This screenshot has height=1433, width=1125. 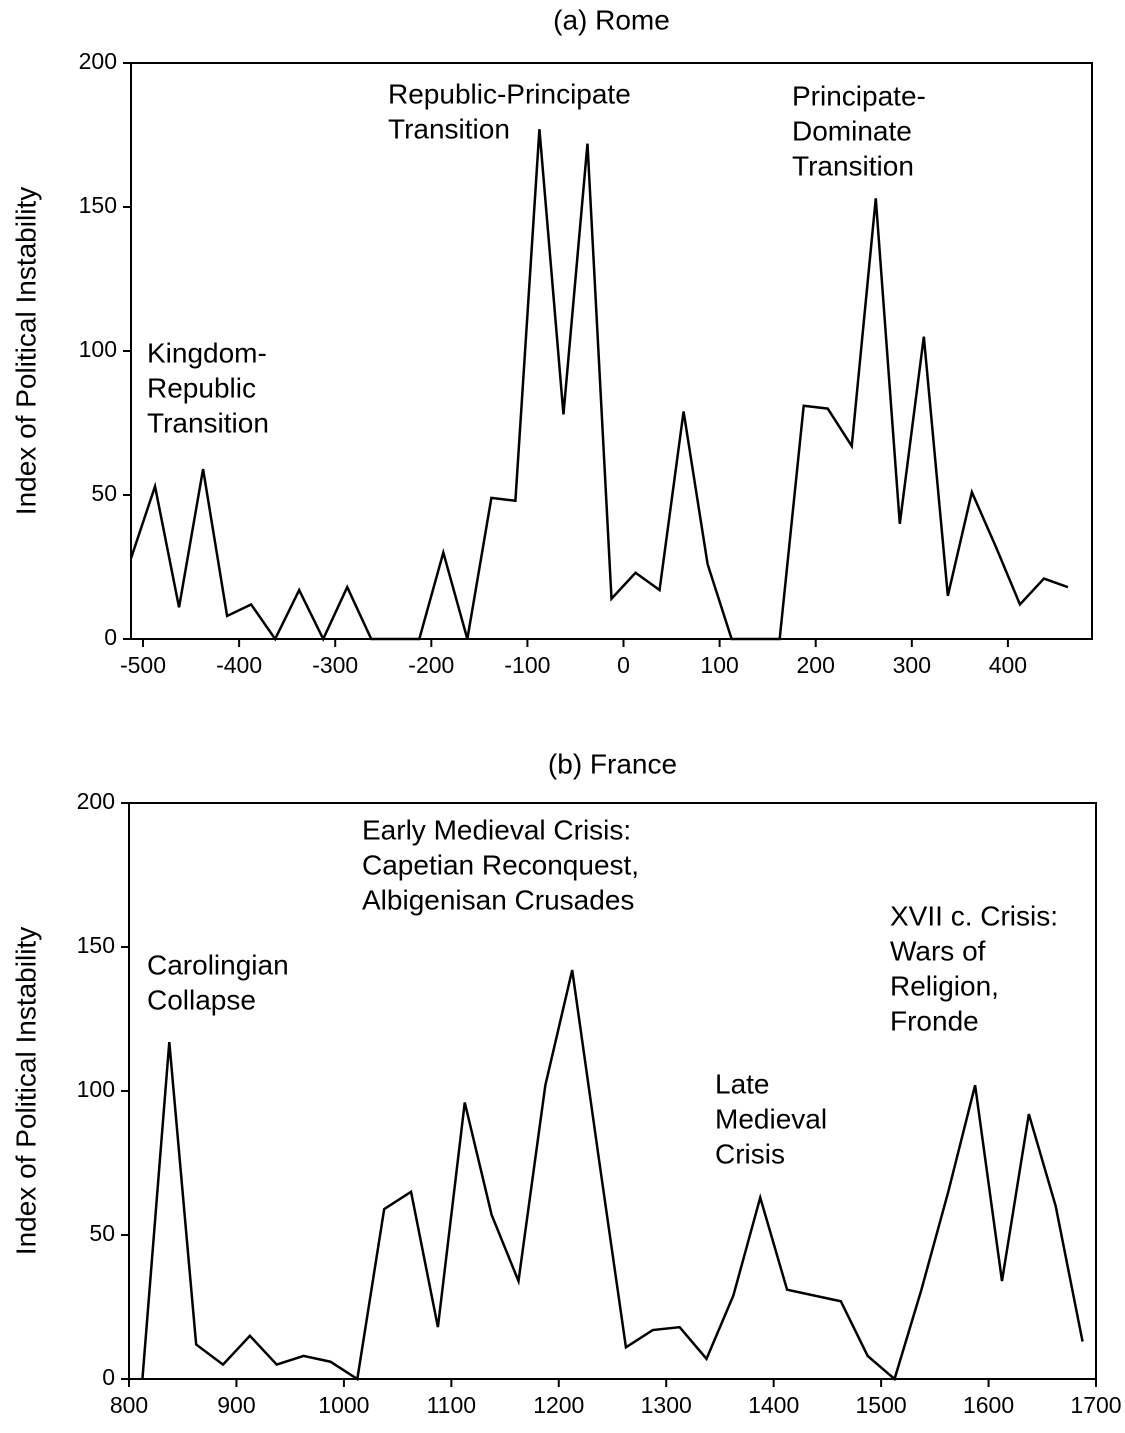 What do you see at coordinates (988, 1405) in the screenshot?
I see `x-tick-label: 1600` at bounding box center [988, 1405].